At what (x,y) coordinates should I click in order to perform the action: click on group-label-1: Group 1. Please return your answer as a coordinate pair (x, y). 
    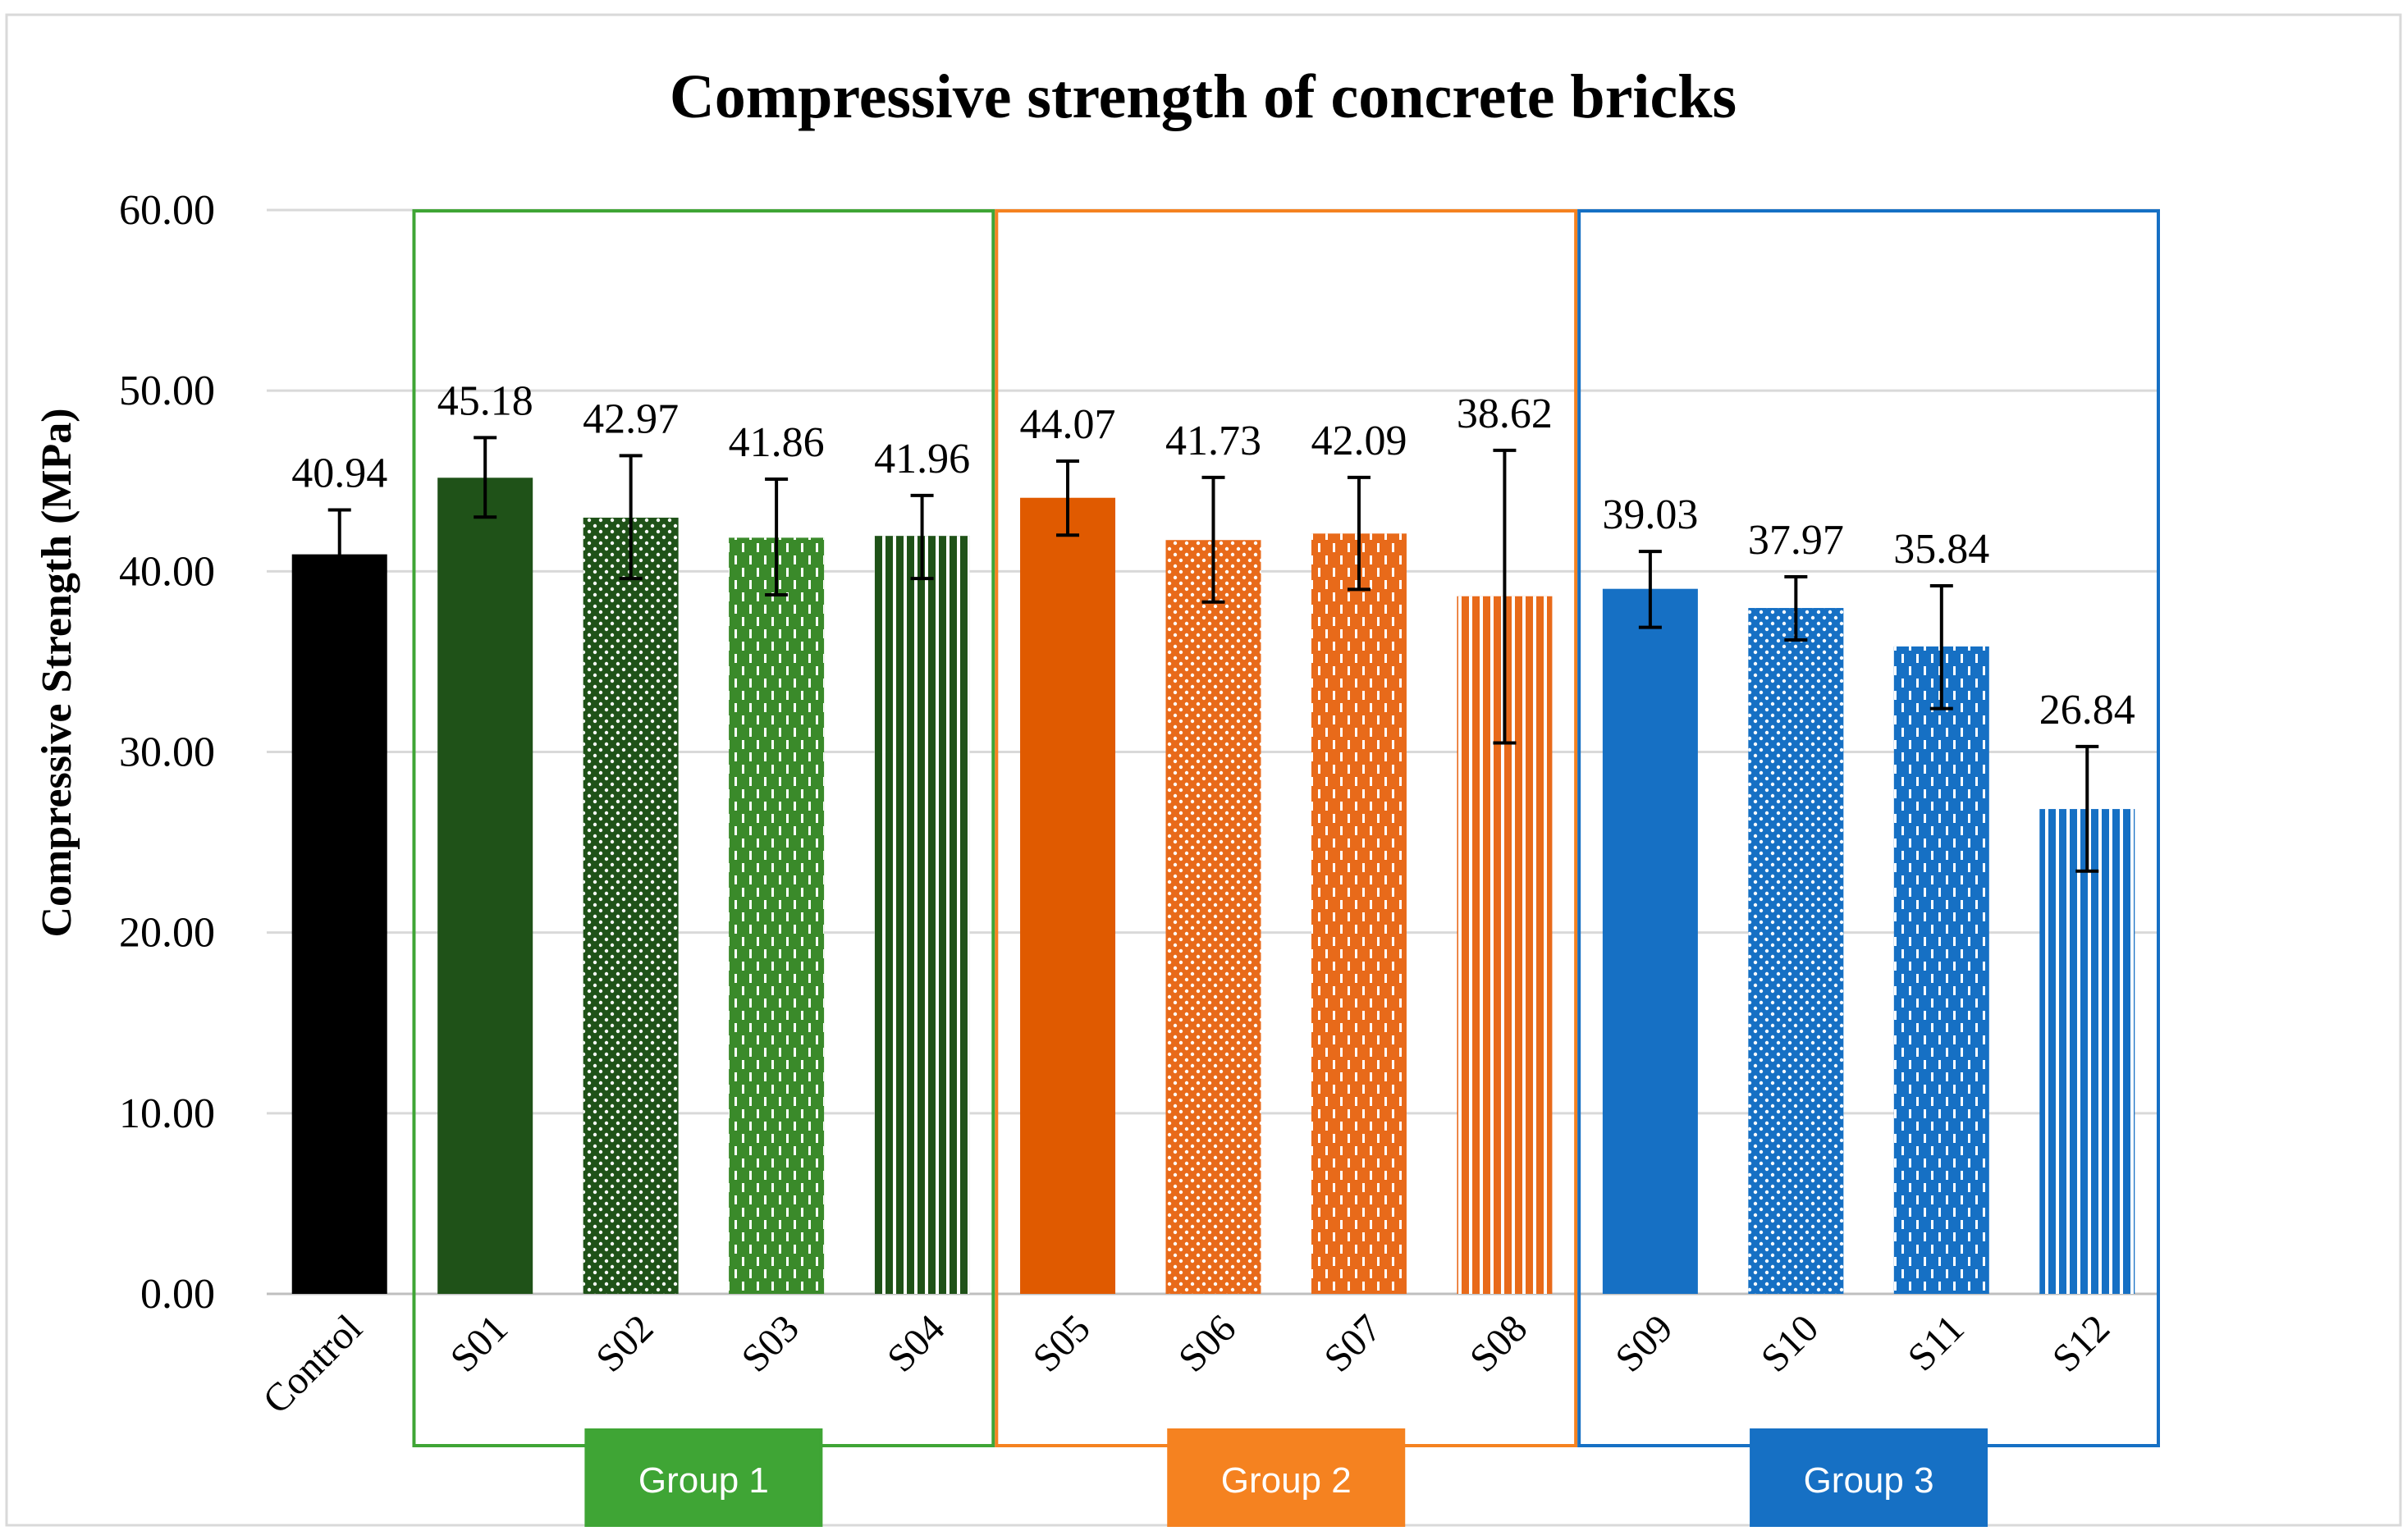
    Looking at the image, I should click on (703, 1480).